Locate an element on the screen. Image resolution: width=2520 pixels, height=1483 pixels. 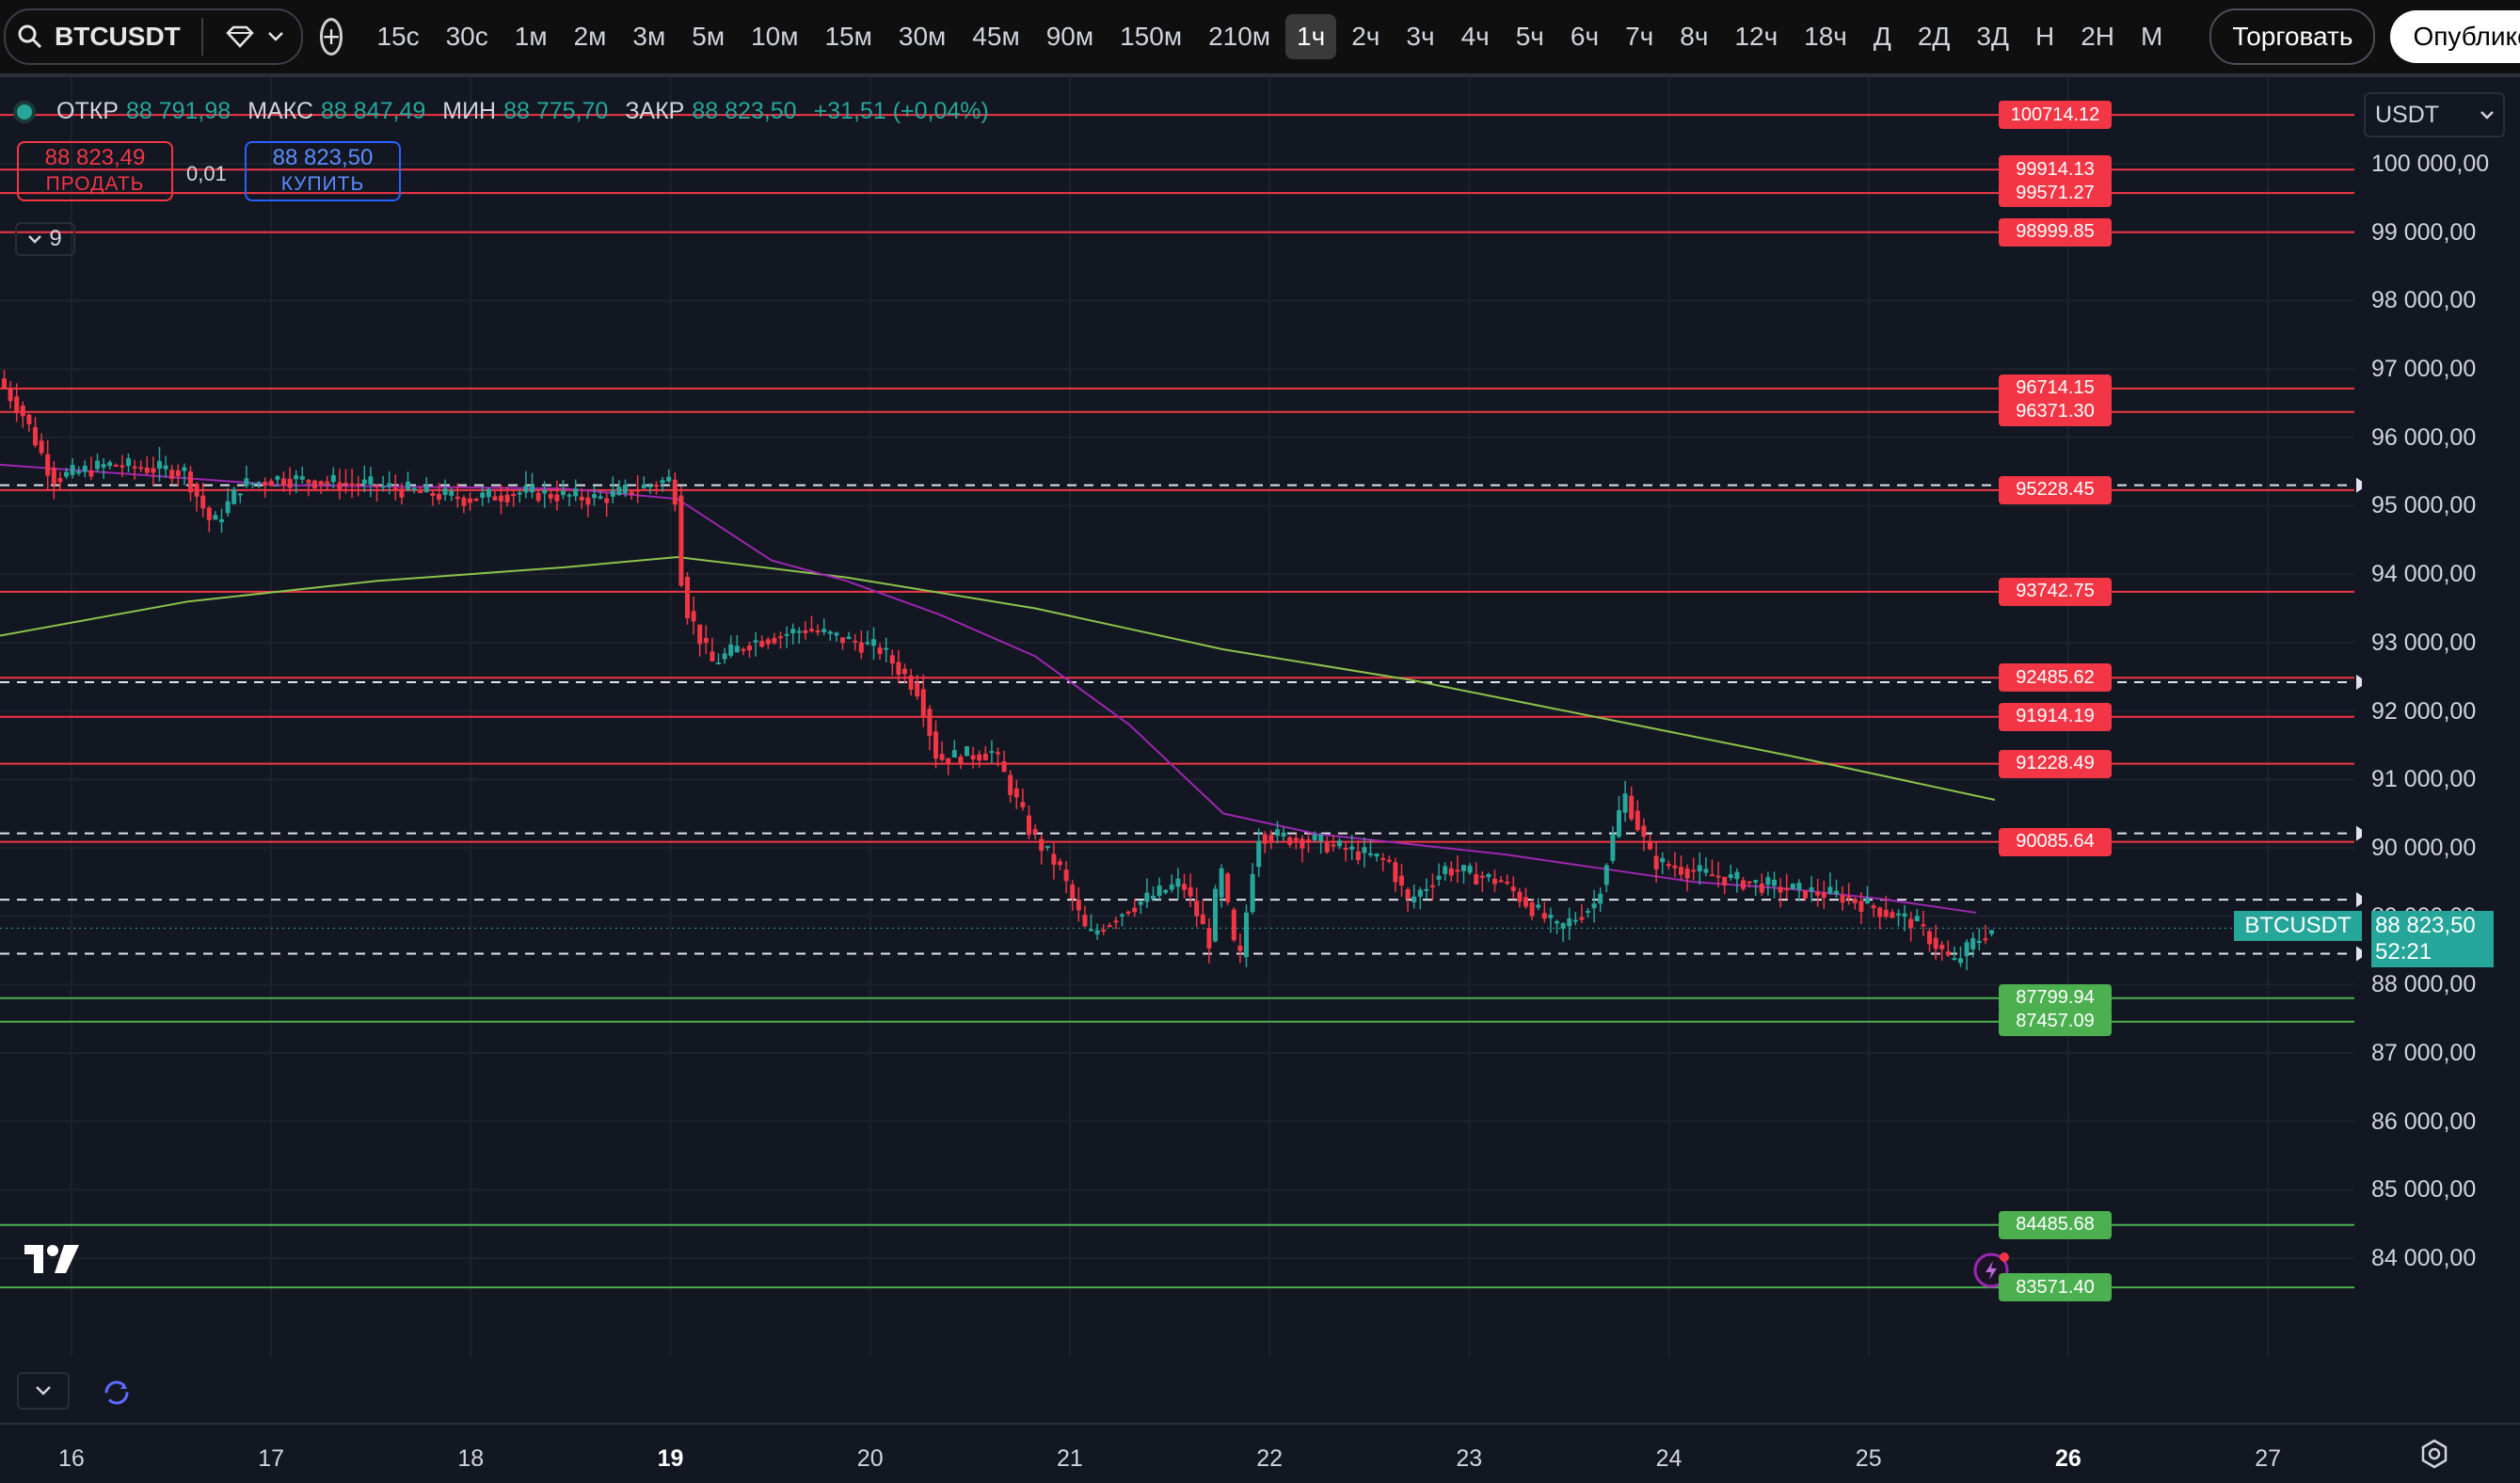
level-tag: 95228.45 is located at coordinates (2055, 489).